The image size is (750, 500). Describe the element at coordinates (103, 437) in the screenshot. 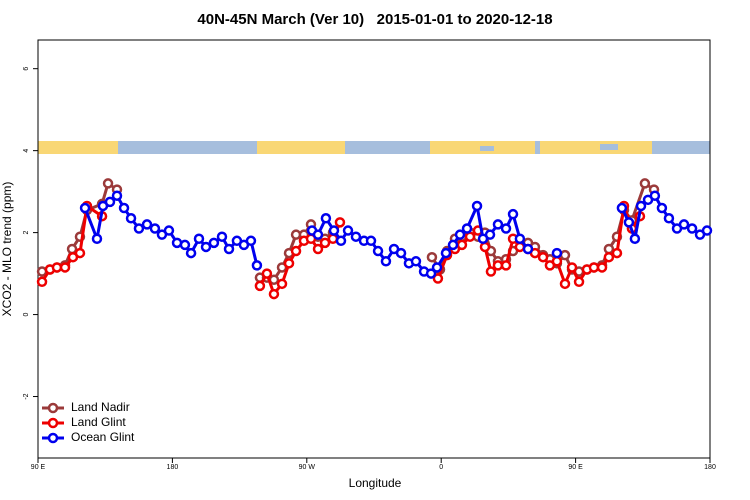

I see `legend-label: Ocean Glint` at that location.